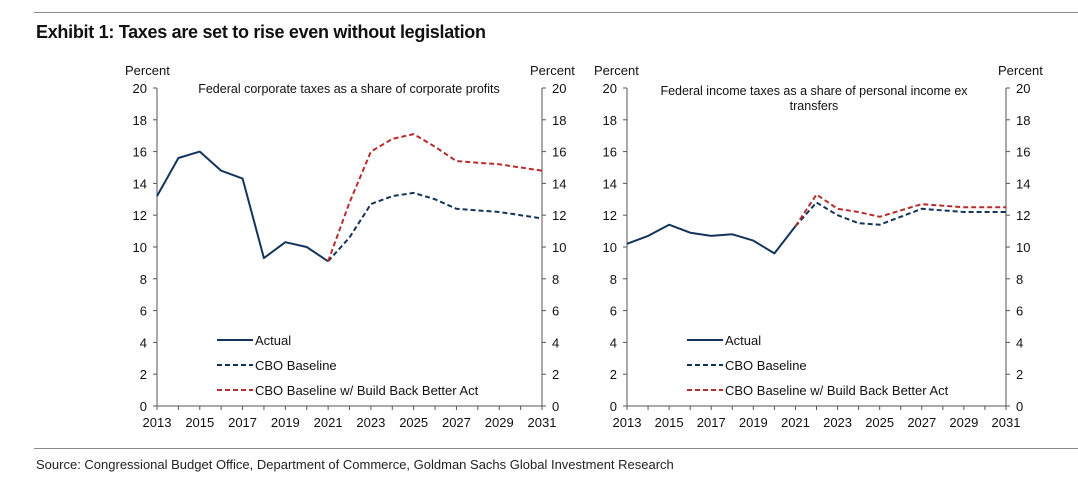 This screenshot has width=1078, height=481. Describe the element at coordinates (766, 365) in the screenshot. I see `chart2-legend-label-2: CBO Baseline` at that location.